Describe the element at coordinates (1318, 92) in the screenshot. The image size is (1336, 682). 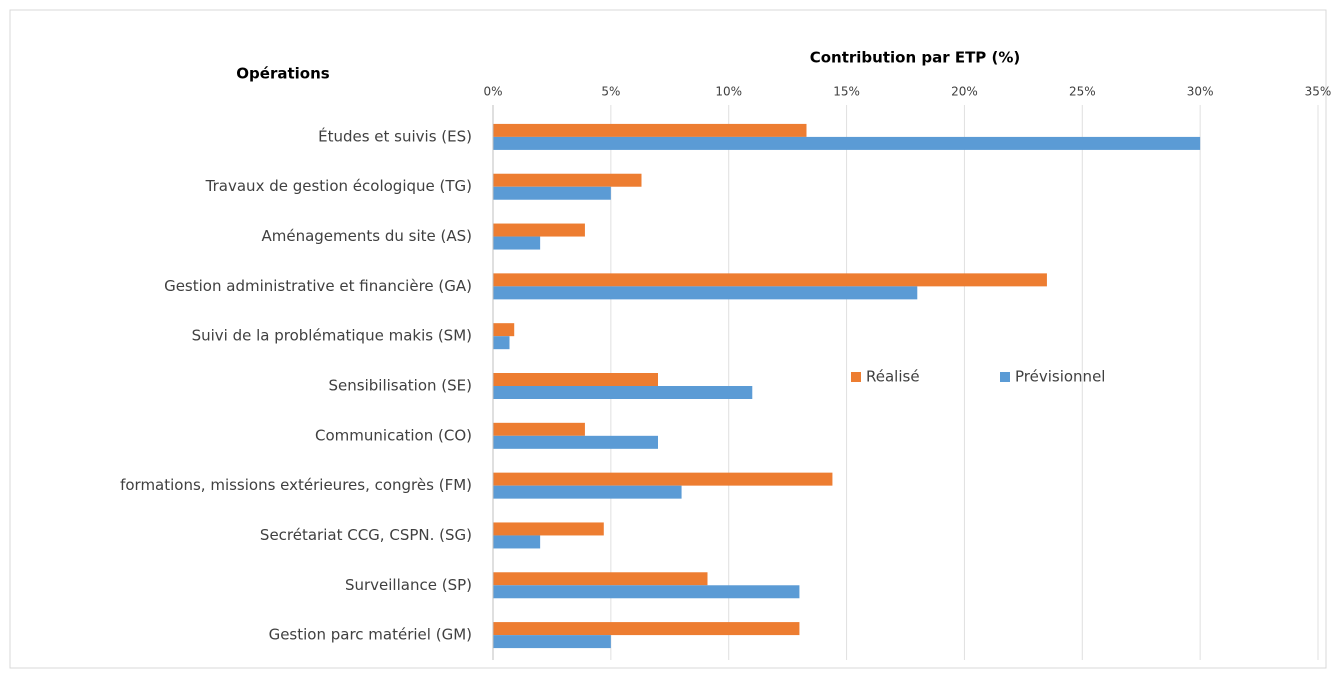
I see `x-tick-label: 35%` at that location.